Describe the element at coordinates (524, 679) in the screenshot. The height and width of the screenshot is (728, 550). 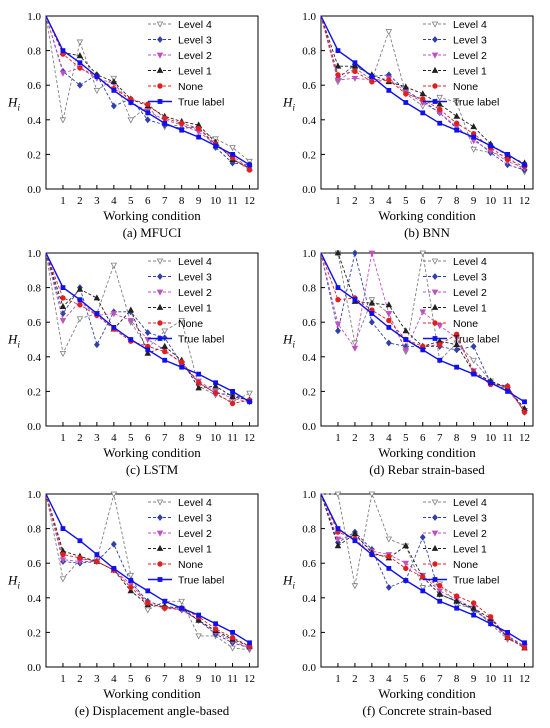
I see `x-tick-label: 12` at that location.